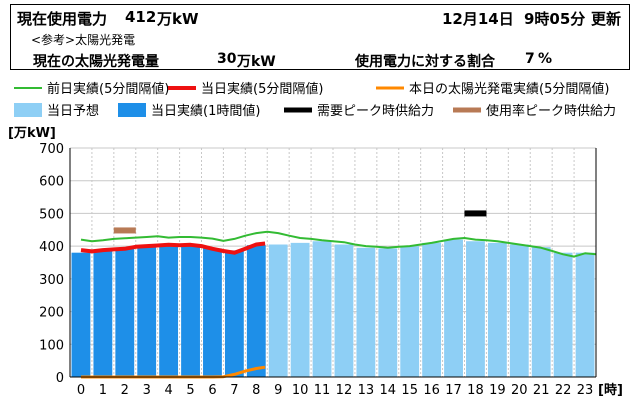  Describe the element at coordinates (320, 16) in the screenshot. I see `header-row-current: 現在使用電力 412 万kW 12月14日 9時05分 更新` at that location.